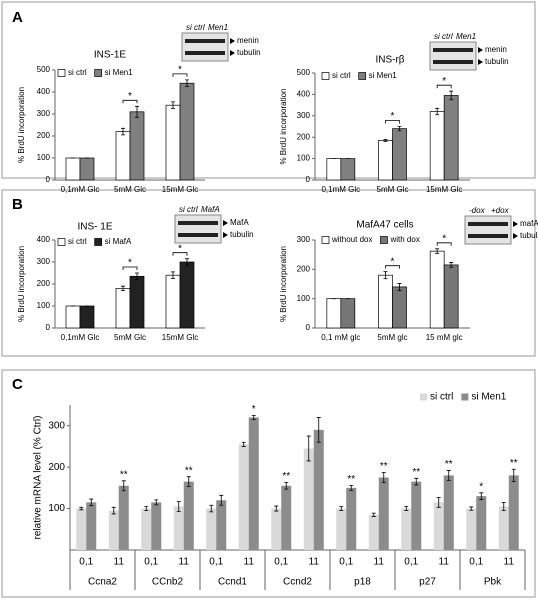  What do you see at coordinates (44, 135) in the screenshot?
I see `y-tick-label: 200` at bounding box center [44, 135].